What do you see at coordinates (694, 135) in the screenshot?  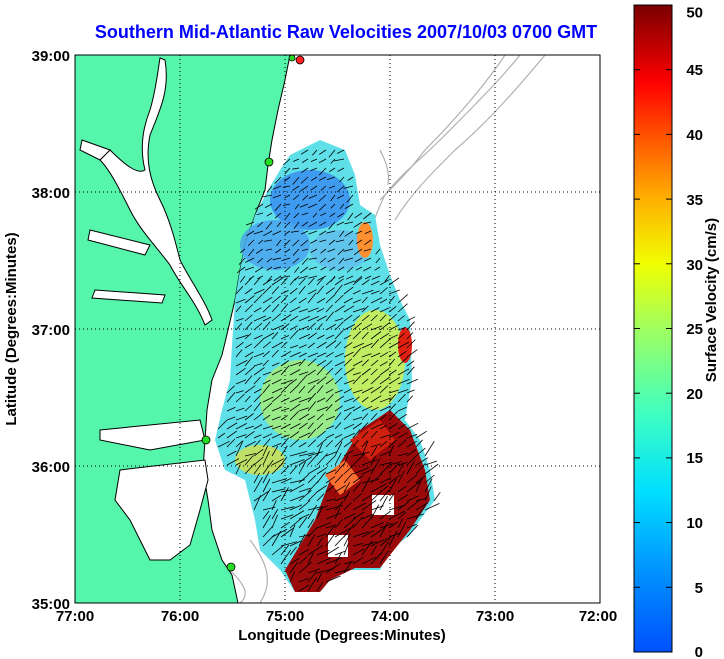 I see `colorbar-tick-label: 40` at bounding box center [694, 135].